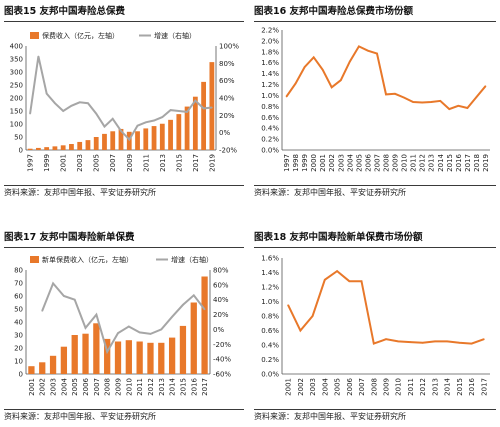  I want to click on y-tick-label: 2.2%, so click(270, 31).